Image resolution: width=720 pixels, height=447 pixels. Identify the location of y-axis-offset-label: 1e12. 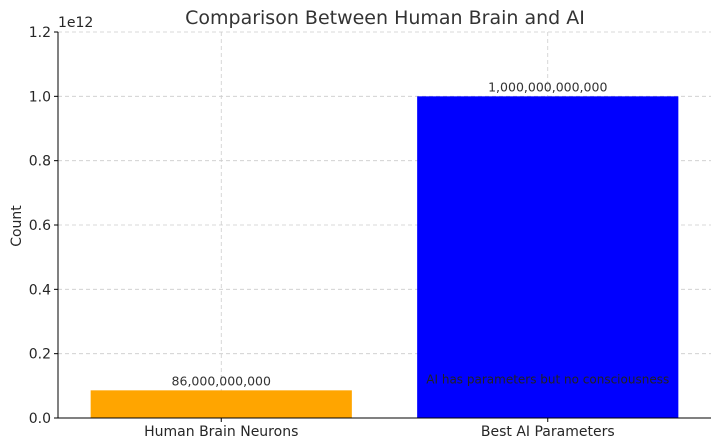
(75, 23).